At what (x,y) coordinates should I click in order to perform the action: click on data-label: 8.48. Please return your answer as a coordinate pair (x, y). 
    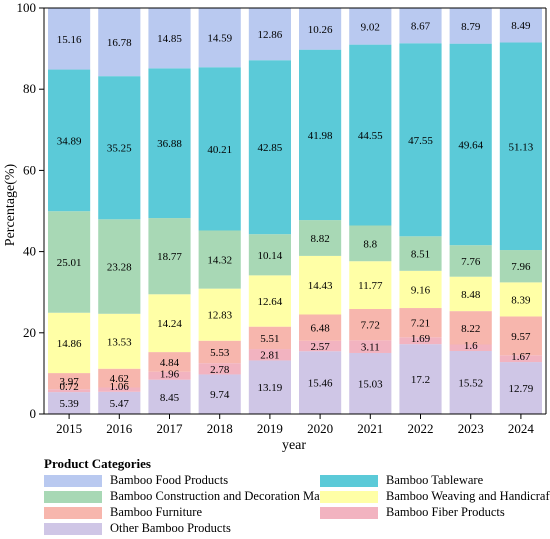
    Looking at the image, I should click on (471, 295).